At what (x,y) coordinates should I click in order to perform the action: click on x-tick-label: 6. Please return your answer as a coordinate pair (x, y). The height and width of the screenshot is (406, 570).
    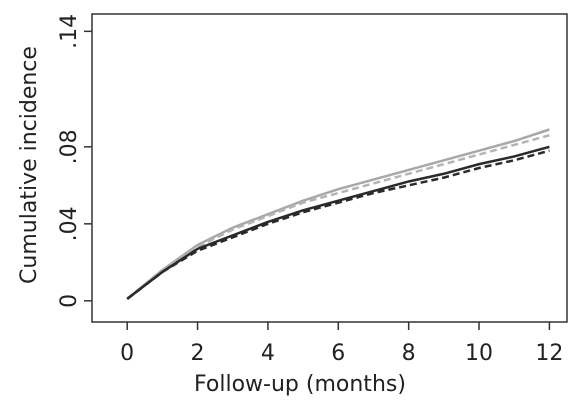
    Looking at the image, I should click on (338, 353).